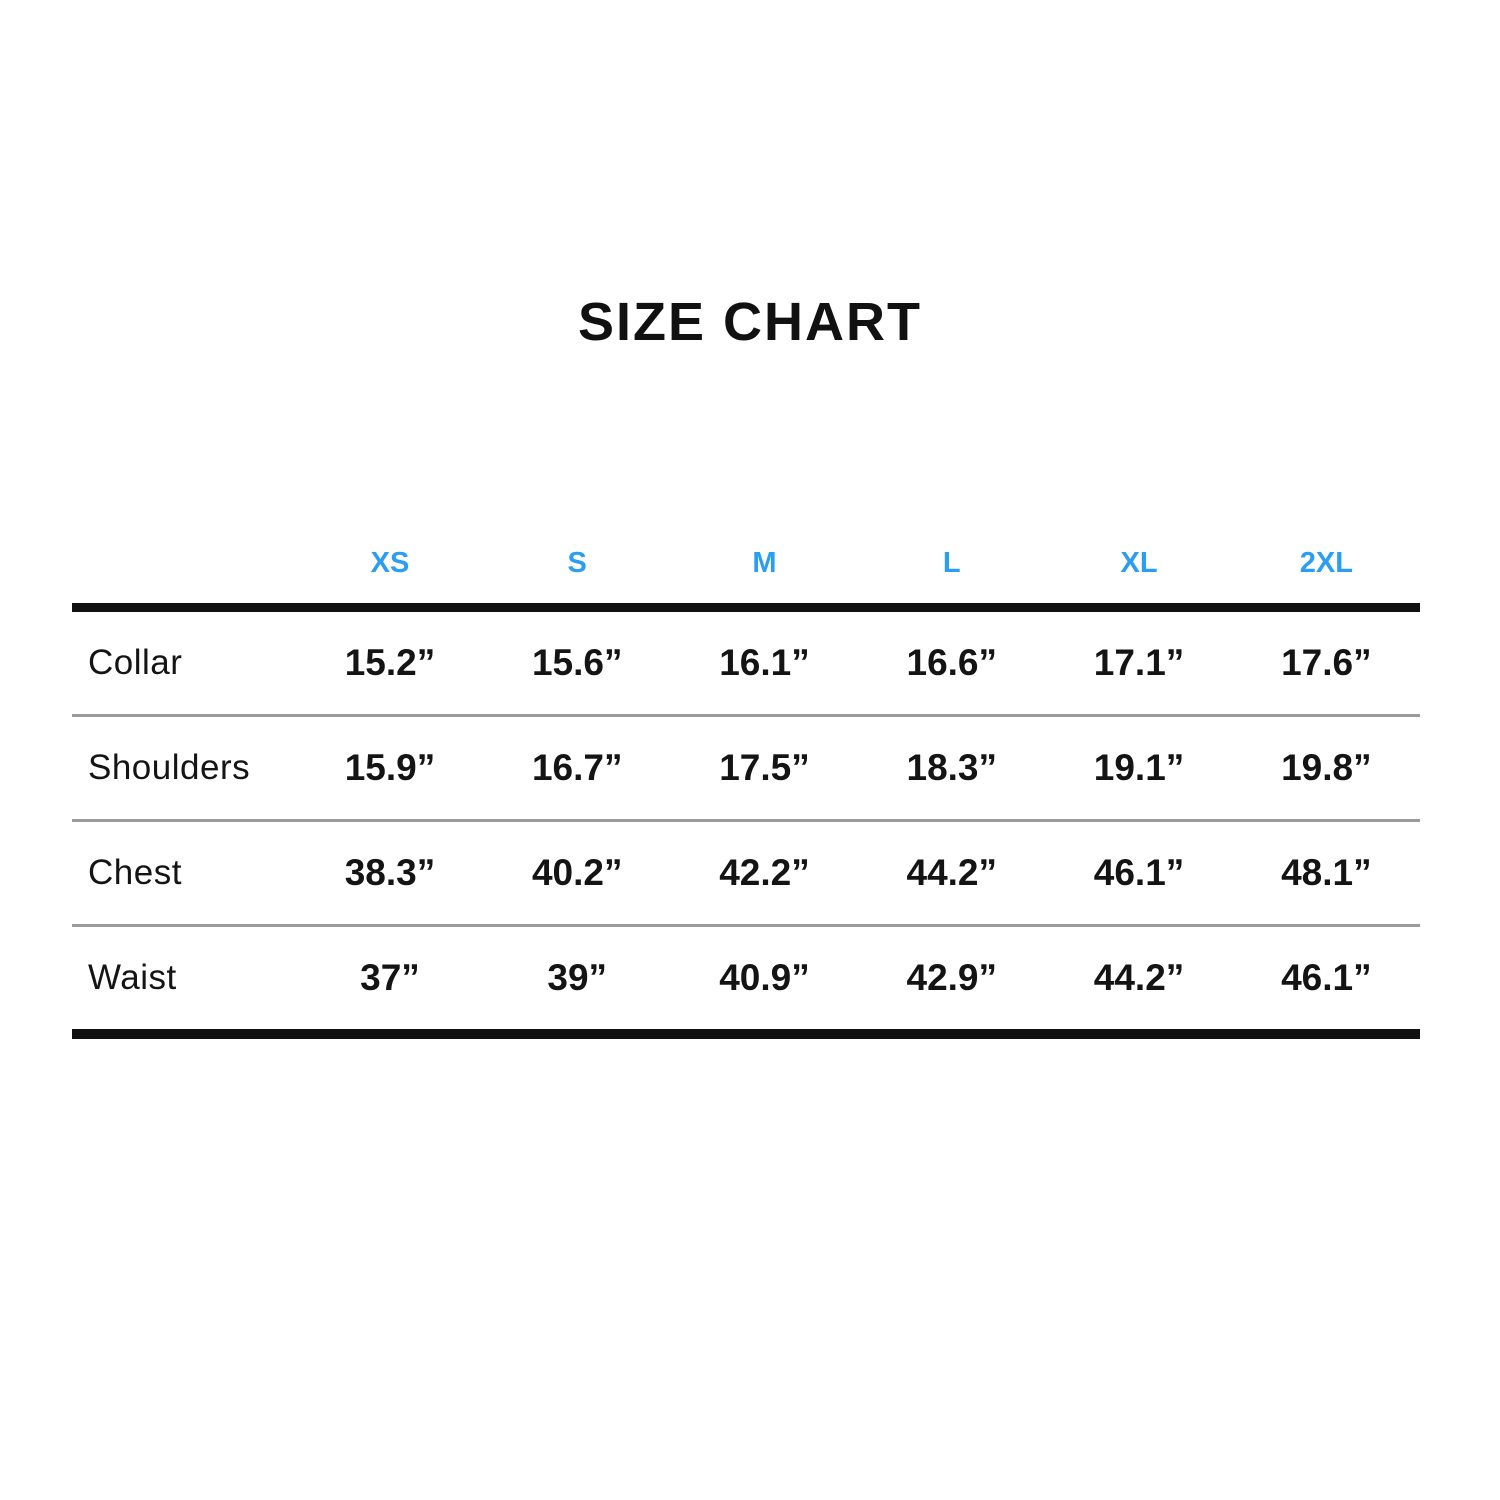 This screenshot has width=1500, height=1500. What do you see at coordinates (169, 767) in the screenshot?
I see `row-label-shoulders: Shoulders` at bounding box center [169, 767].